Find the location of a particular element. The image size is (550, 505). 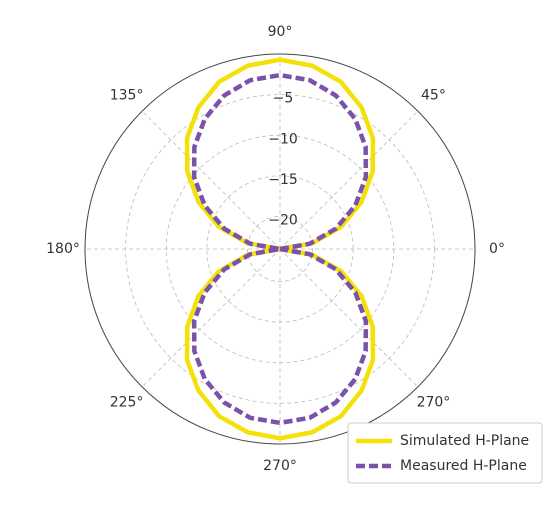

theta-tick-label: 225° is located at coordinates (127, 402).